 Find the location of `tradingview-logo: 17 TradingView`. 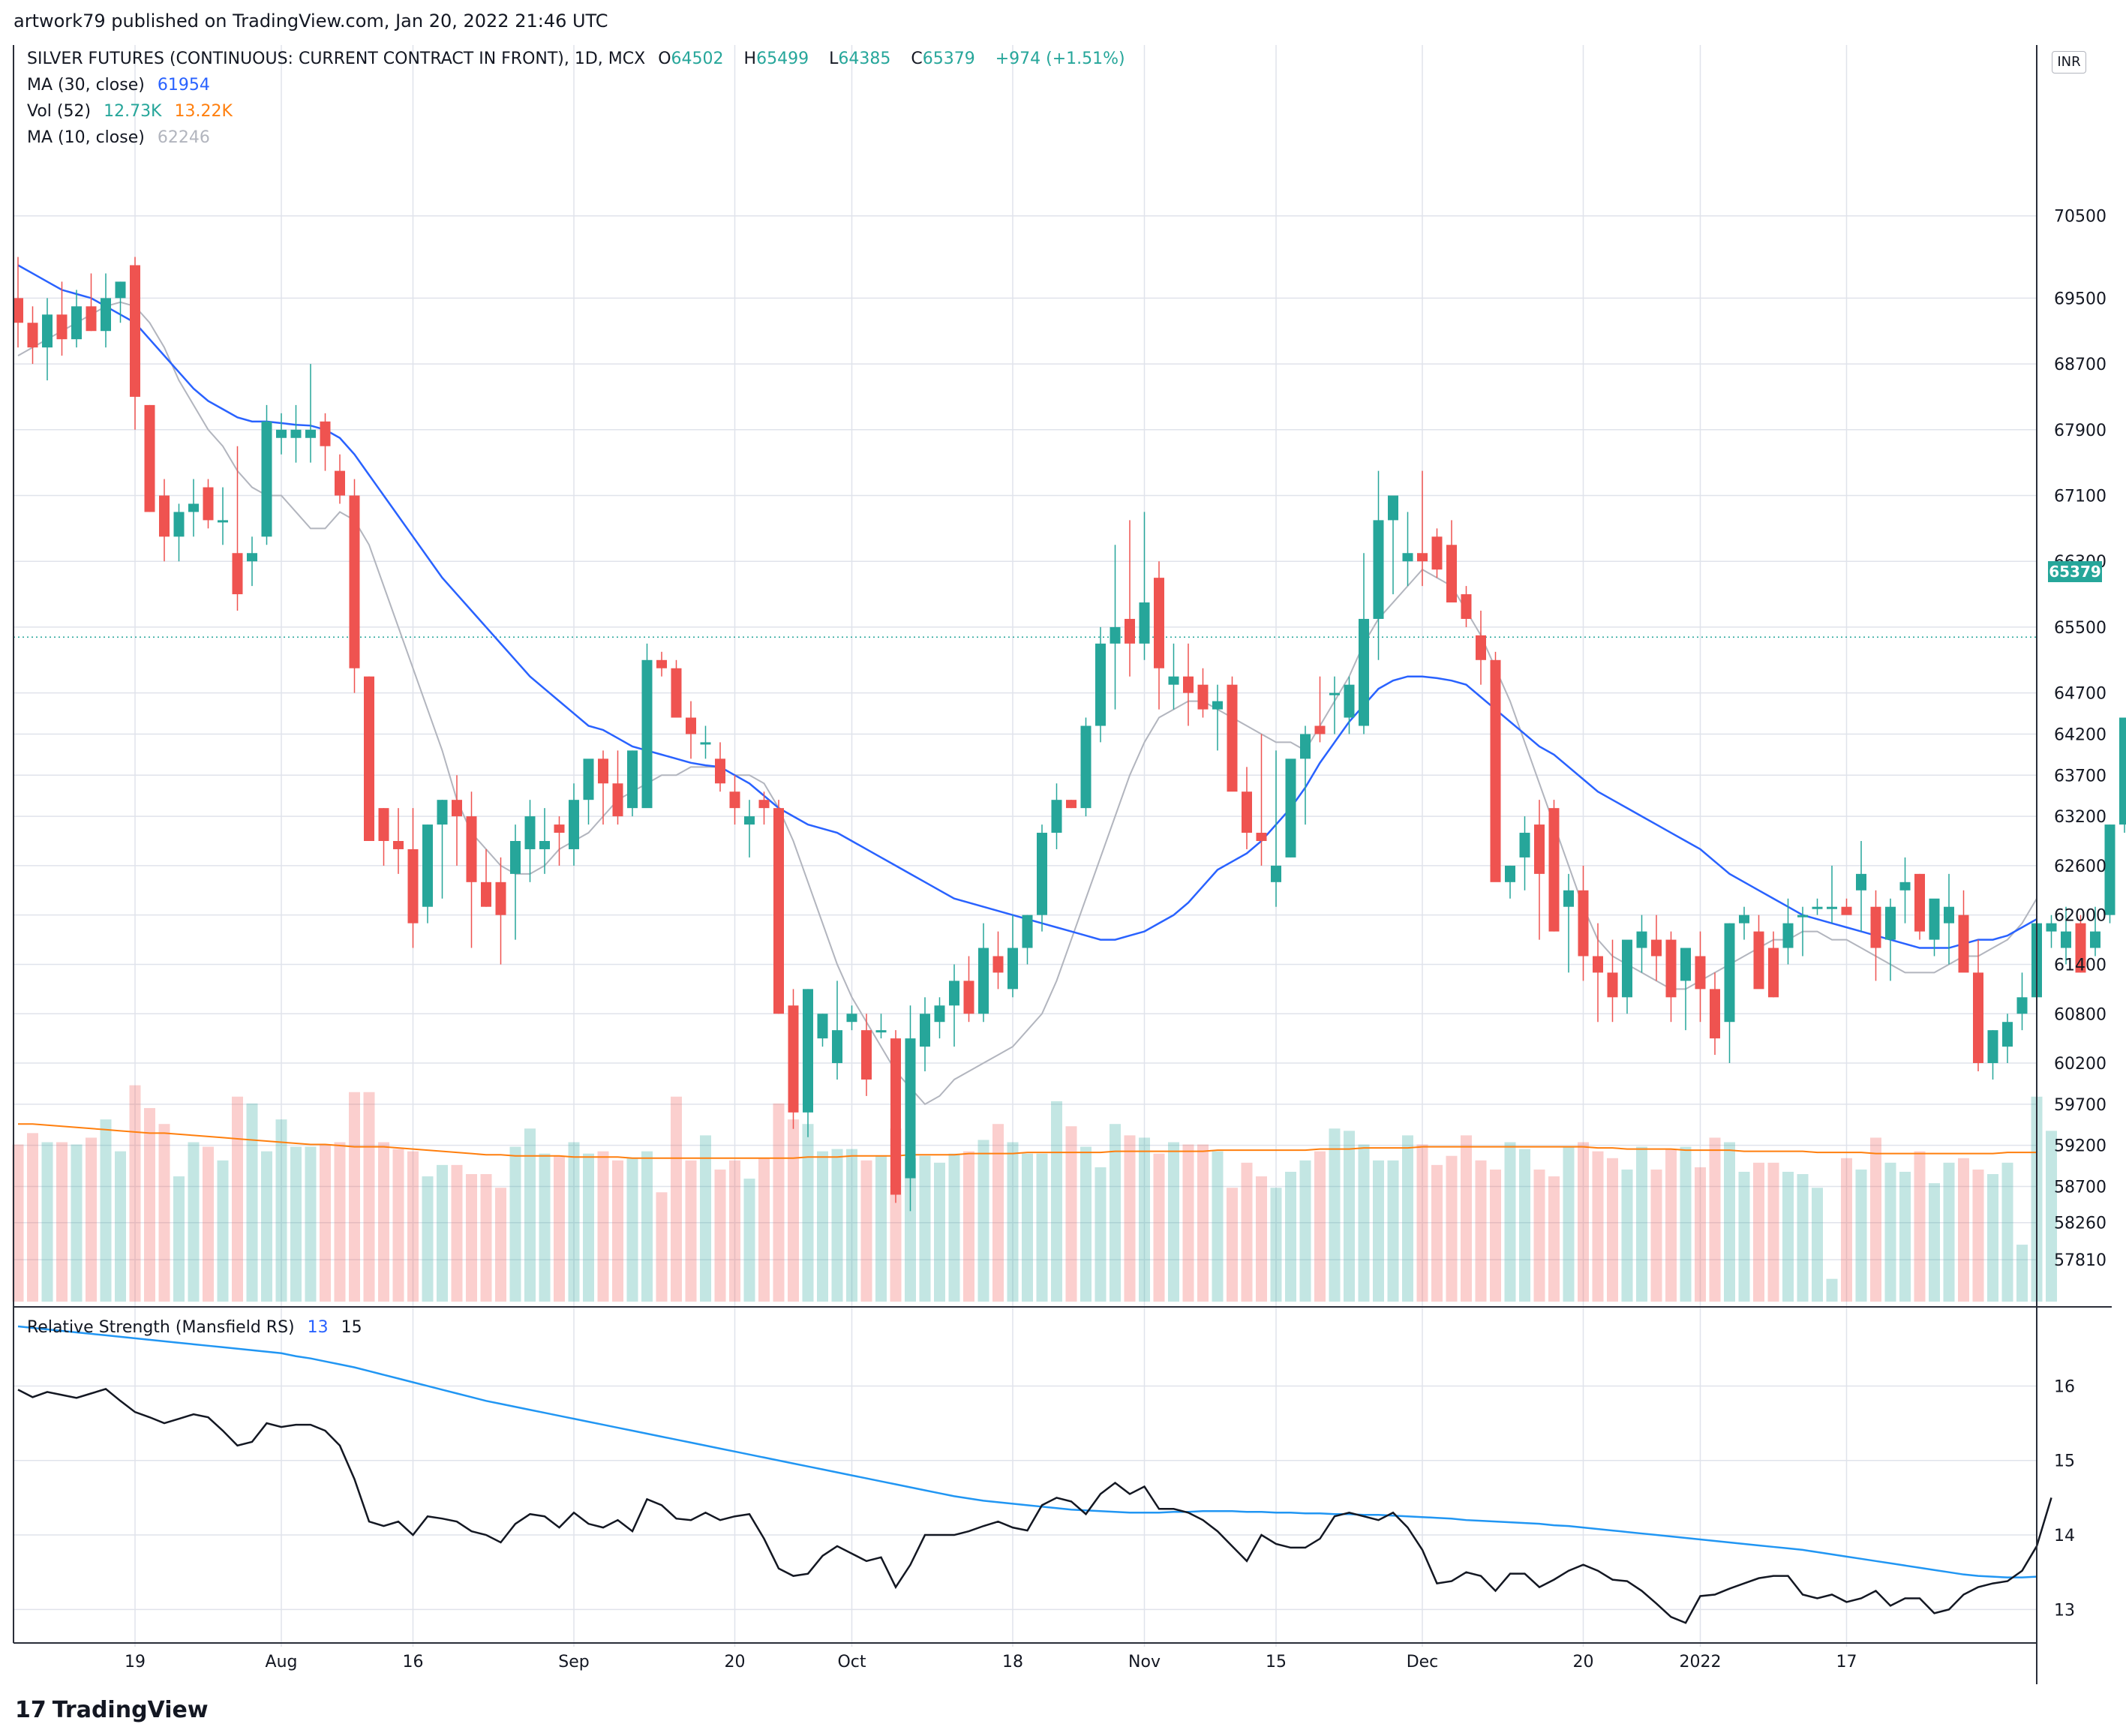

tradingview-logo: 17 TradingView is located at coordinates (112, 1710).